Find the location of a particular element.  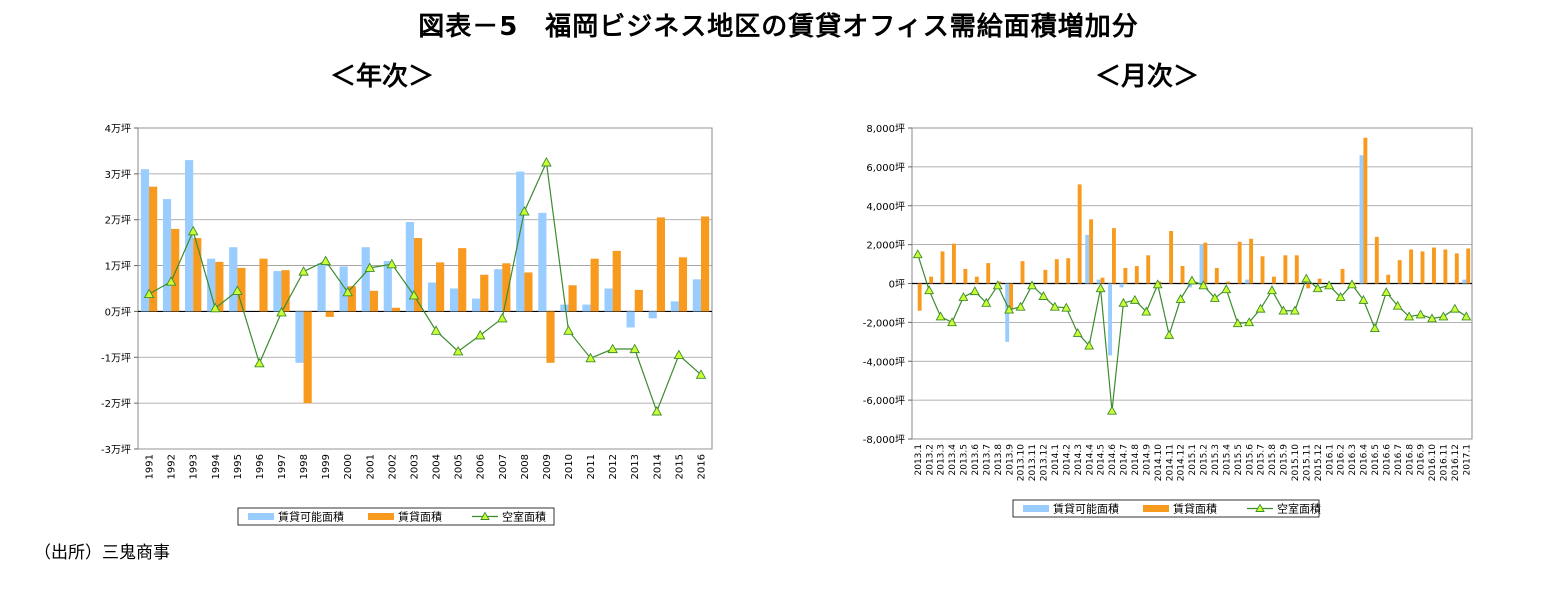

annual-legend-label-available: 賃貸可能面積 is located at coordinates (311, 517).